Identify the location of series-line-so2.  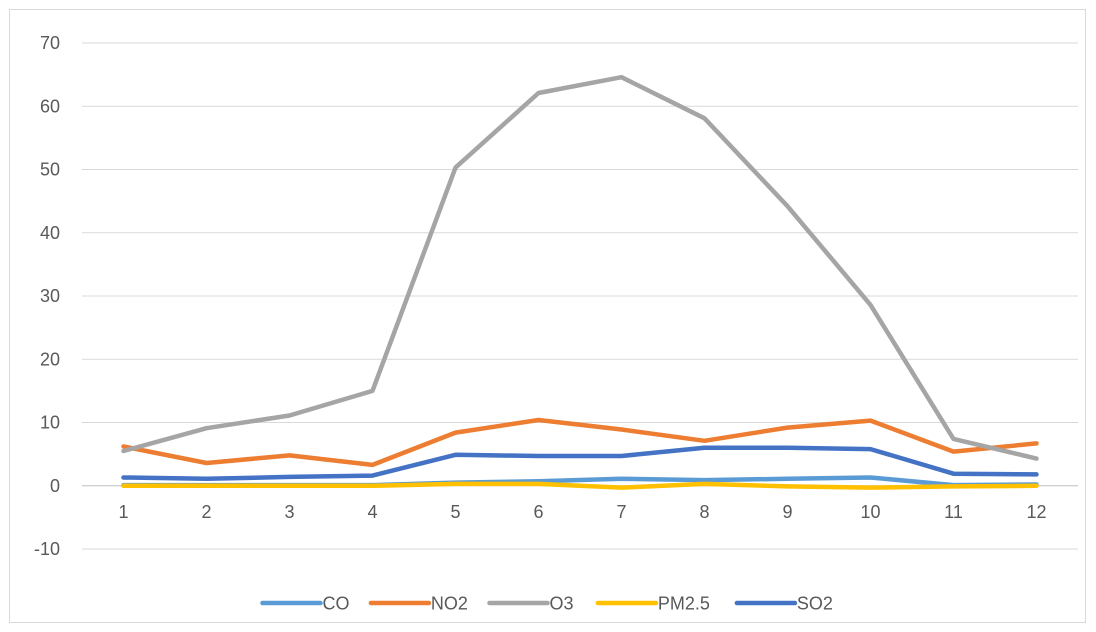
(580, 463).